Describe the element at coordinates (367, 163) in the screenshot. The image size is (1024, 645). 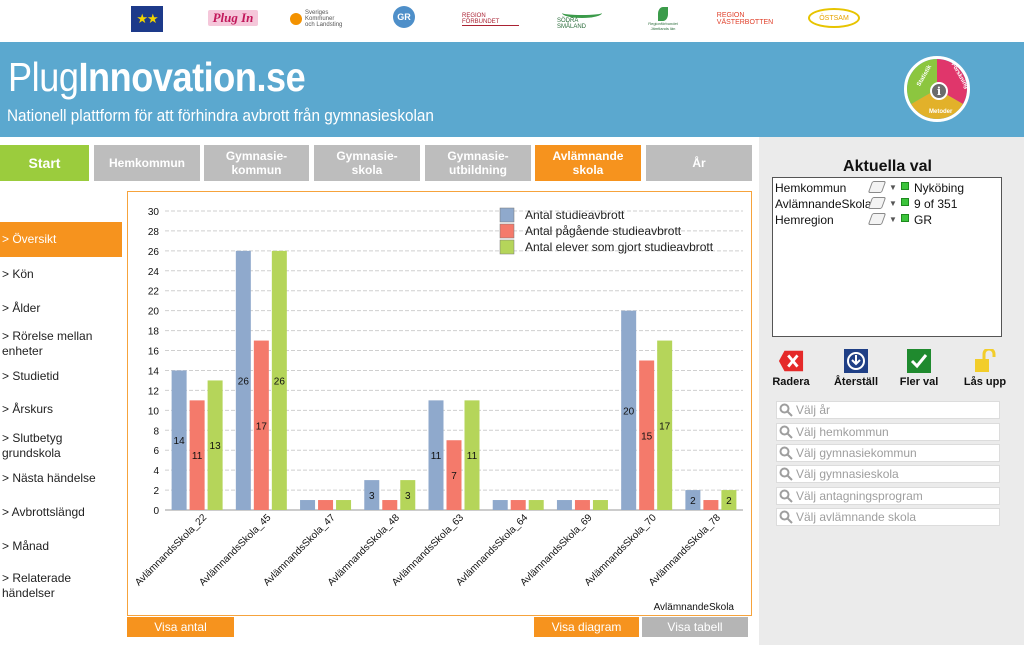
I see `tab-gymnasieskola: Gymnasie- skola` at that location.